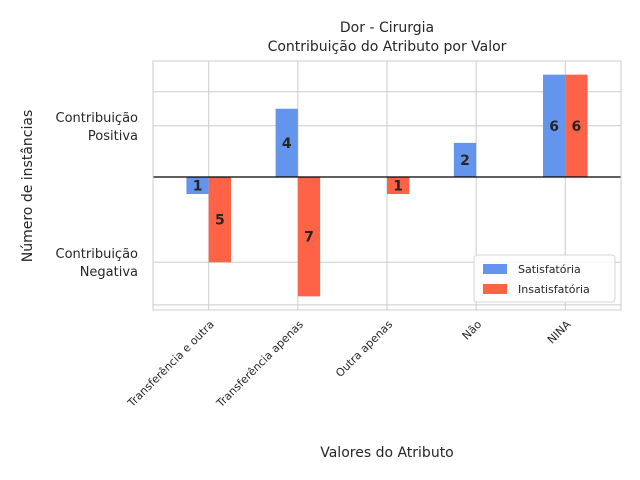  What do you see at coordinates (259, 364) in the screenshot?
I see `x-tick-label: Transferência apenas` at bounding box center [259, 364].